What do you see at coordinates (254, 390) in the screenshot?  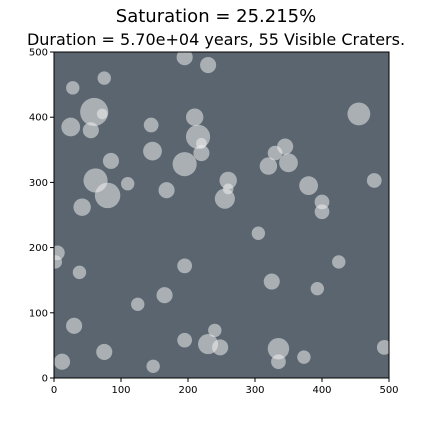 I see `x-tick-label-3: 300` at bounding box center [254, 390].